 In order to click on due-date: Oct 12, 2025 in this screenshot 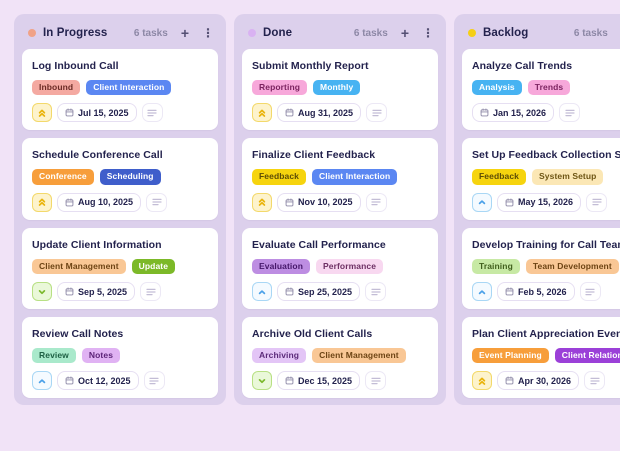, I will do `click(104, 380)`.